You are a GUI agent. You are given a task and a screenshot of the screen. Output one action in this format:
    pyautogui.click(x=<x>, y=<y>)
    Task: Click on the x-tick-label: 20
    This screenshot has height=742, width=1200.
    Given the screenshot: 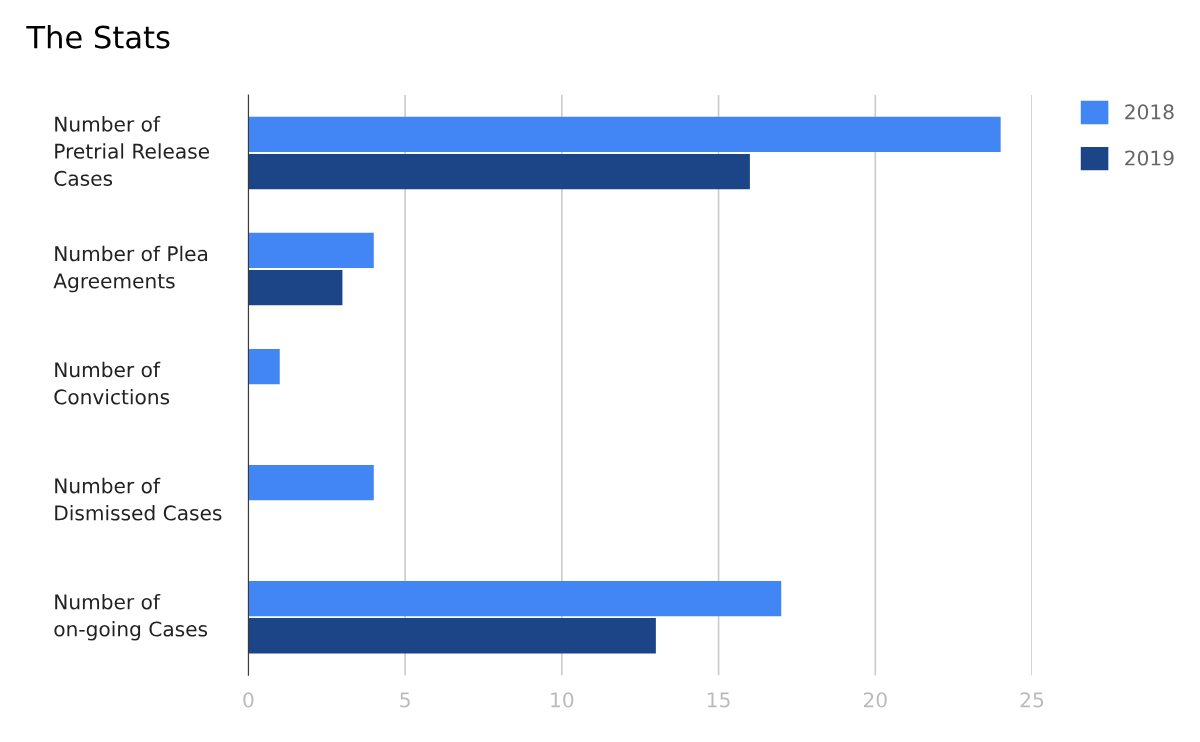 What is the action you would take?
    pyautogui.click(x=875, y=700)
    